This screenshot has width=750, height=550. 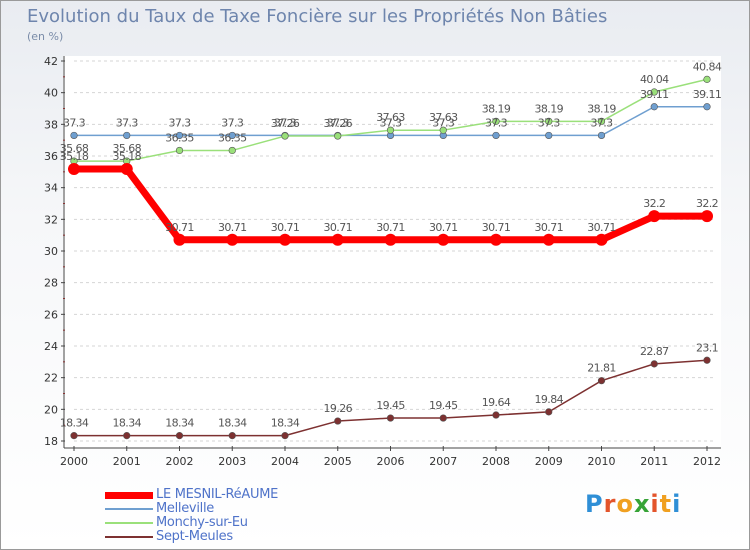 I want to click on data-label-sept-meules: 22.87, so click(x=654, y=351).